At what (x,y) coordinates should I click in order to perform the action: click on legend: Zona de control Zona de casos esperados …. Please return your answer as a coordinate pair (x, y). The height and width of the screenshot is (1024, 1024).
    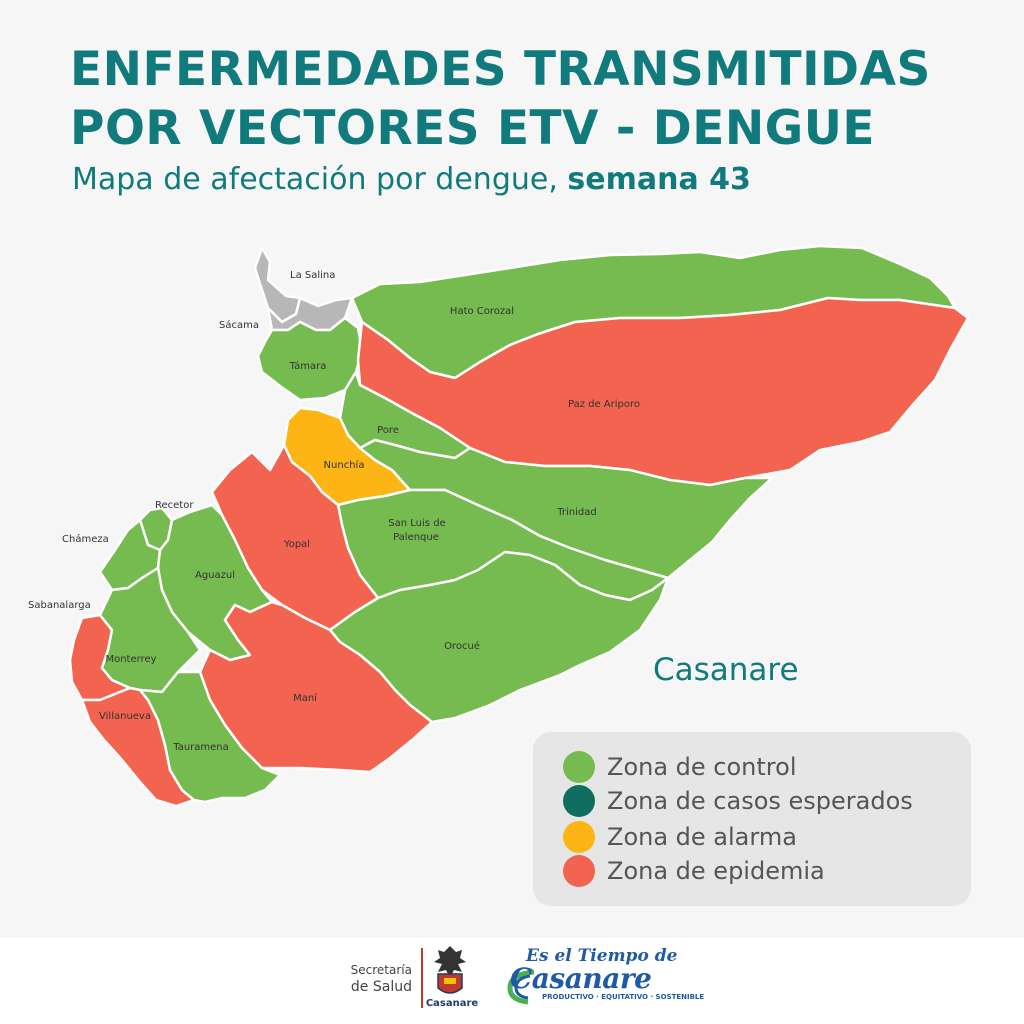
    Looking at the image, I should click on (752, 819).